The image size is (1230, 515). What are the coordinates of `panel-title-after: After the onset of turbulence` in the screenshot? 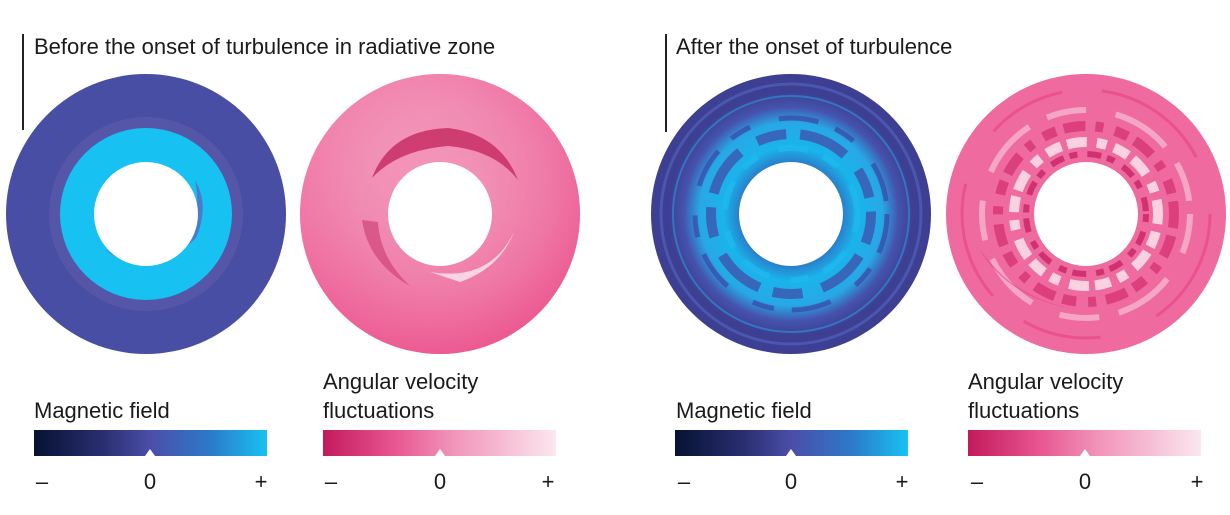 It's located at (814, 46).